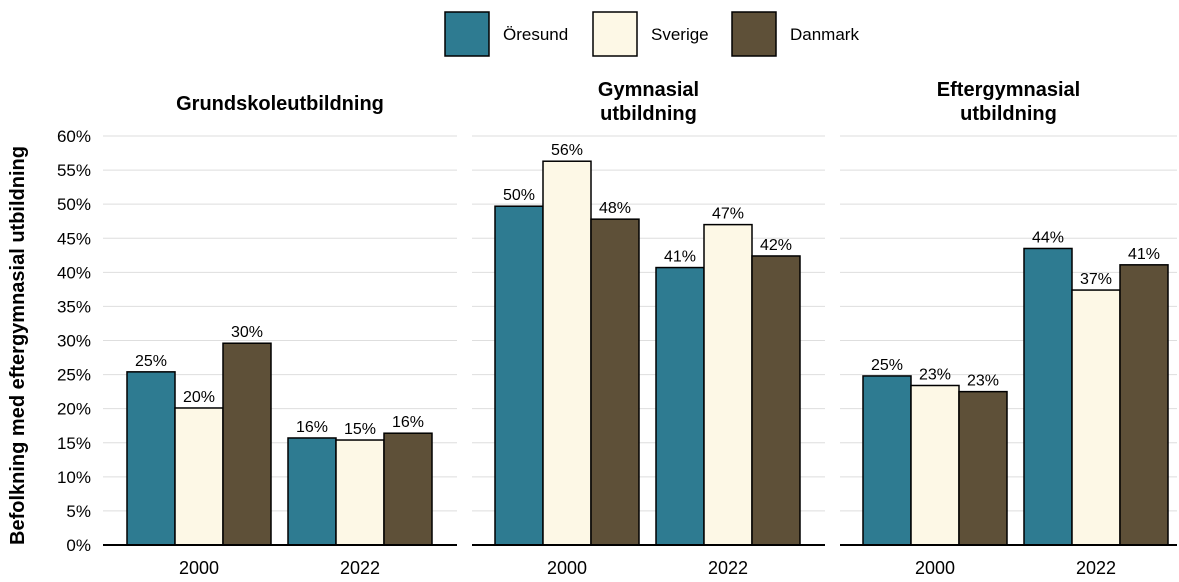 This screenshot has height=582, width=1179. I want to click on y-tick-label: 50%, so click(74, 204).